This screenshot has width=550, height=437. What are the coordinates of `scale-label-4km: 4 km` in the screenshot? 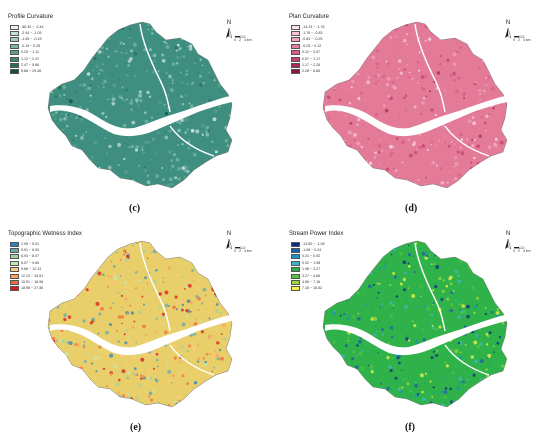 It's located at (527, 40).